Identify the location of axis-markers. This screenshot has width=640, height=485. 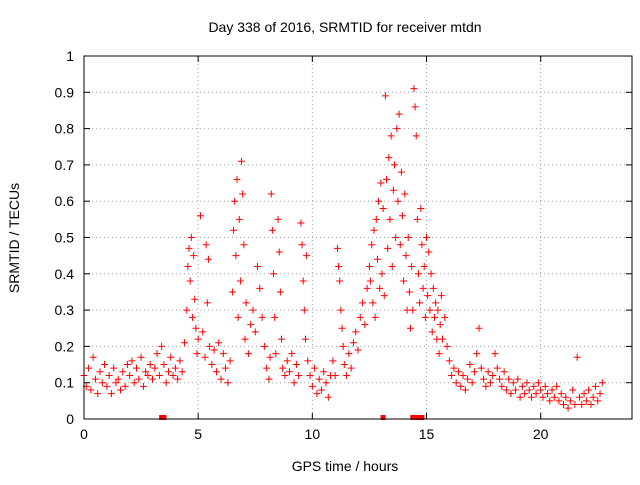
(292, 417).